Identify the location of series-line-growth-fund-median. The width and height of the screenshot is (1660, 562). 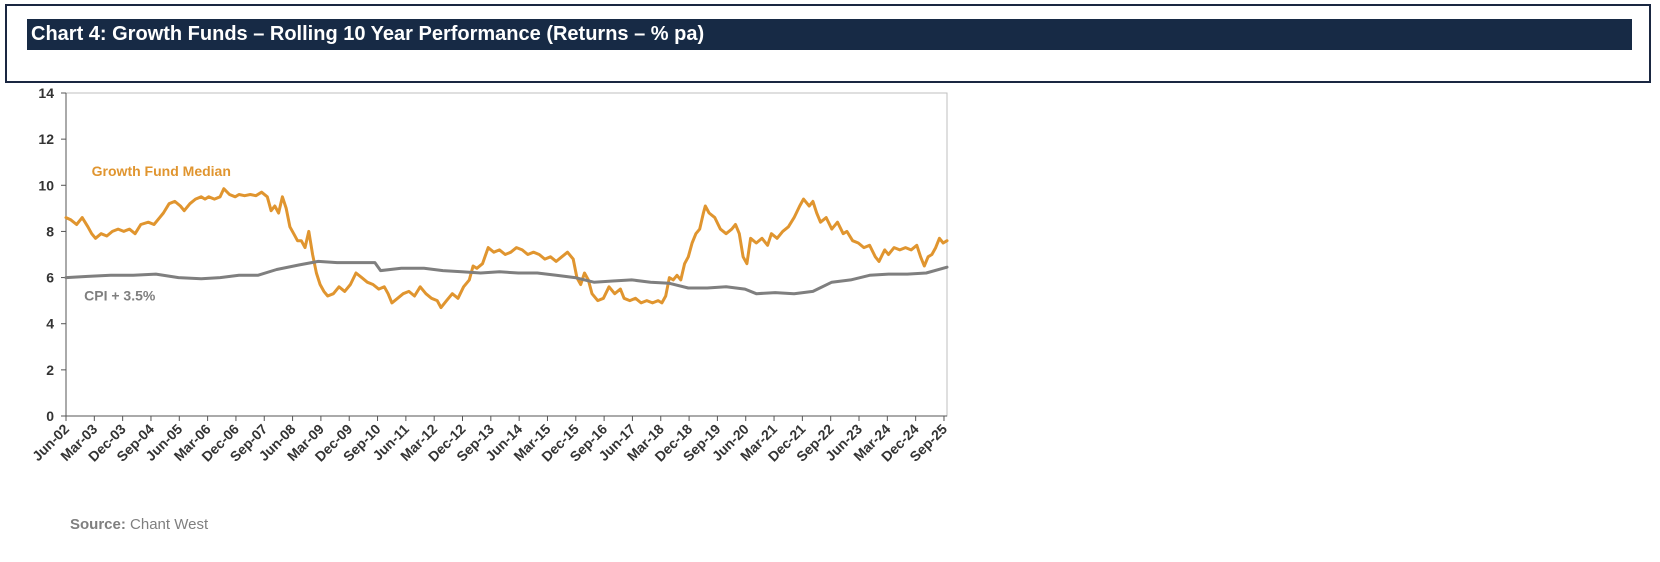
(506, 248).